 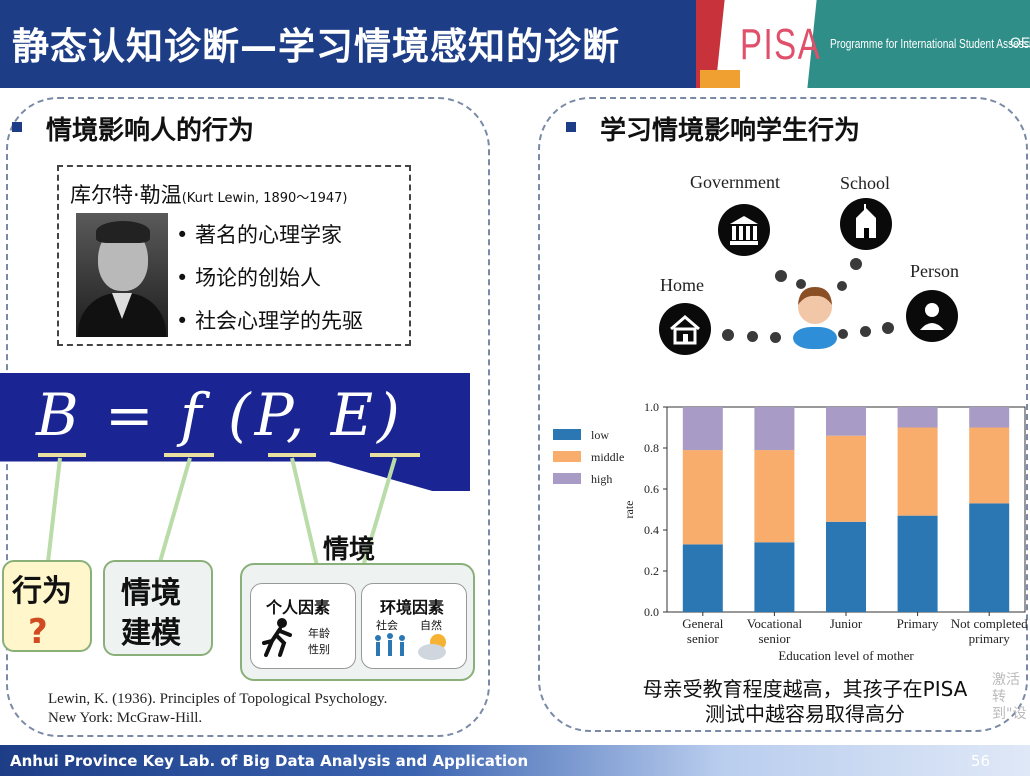 What do you see at coordinates (42, 591) in the screenshot?
I see `behavior-label: 行为` at bounding box center [42, 591].